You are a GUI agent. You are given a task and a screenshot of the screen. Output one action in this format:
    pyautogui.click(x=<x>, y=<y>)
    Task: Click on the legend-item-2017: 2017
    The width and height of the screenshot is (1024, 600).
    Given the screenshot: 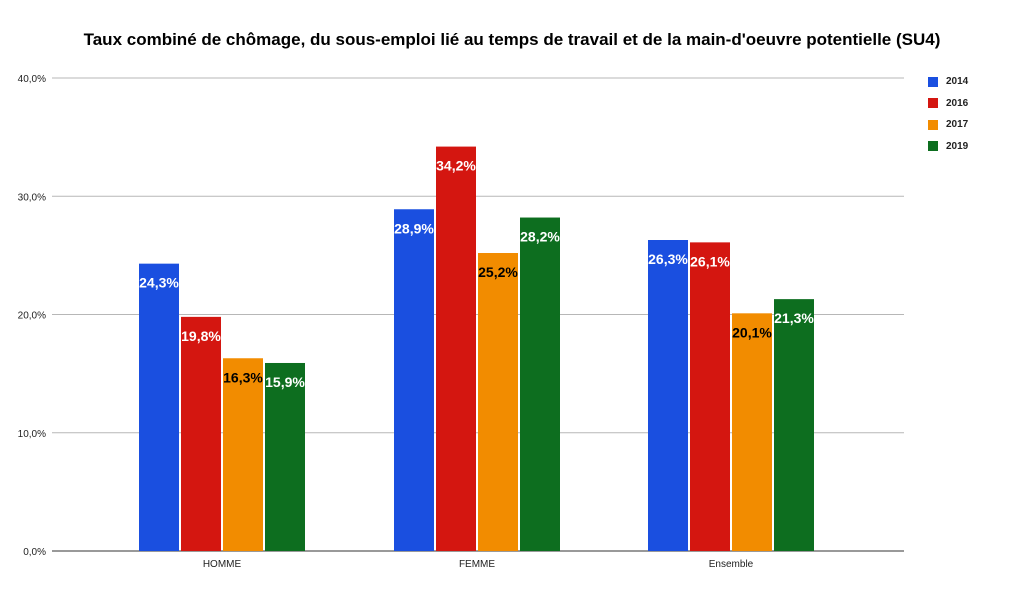 What is the action you would take?
    pyautogui.click(x=948, y=125)
    